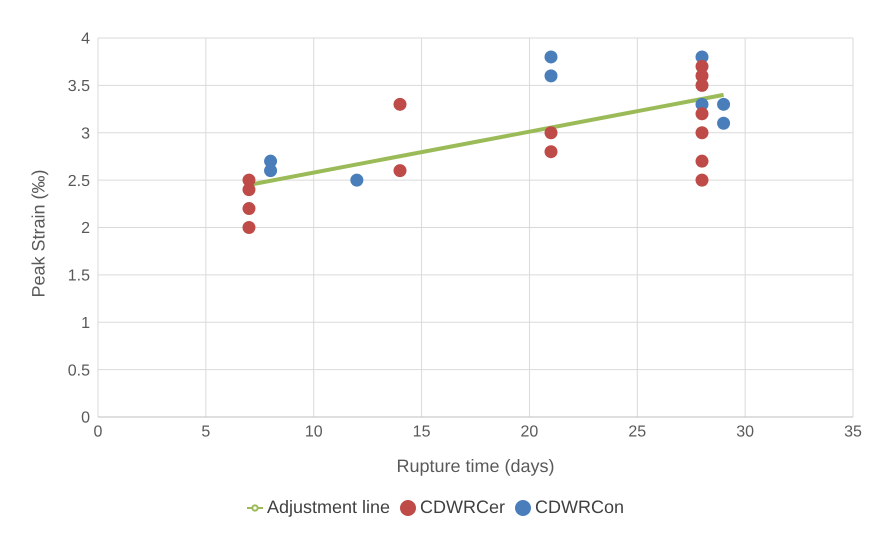 The width and height of the screenshot is (889, 538). What do you see at coordinates (85, 133) in the screenshot?
I see `y-tick-label: 3` at bounding box center [85, 133].